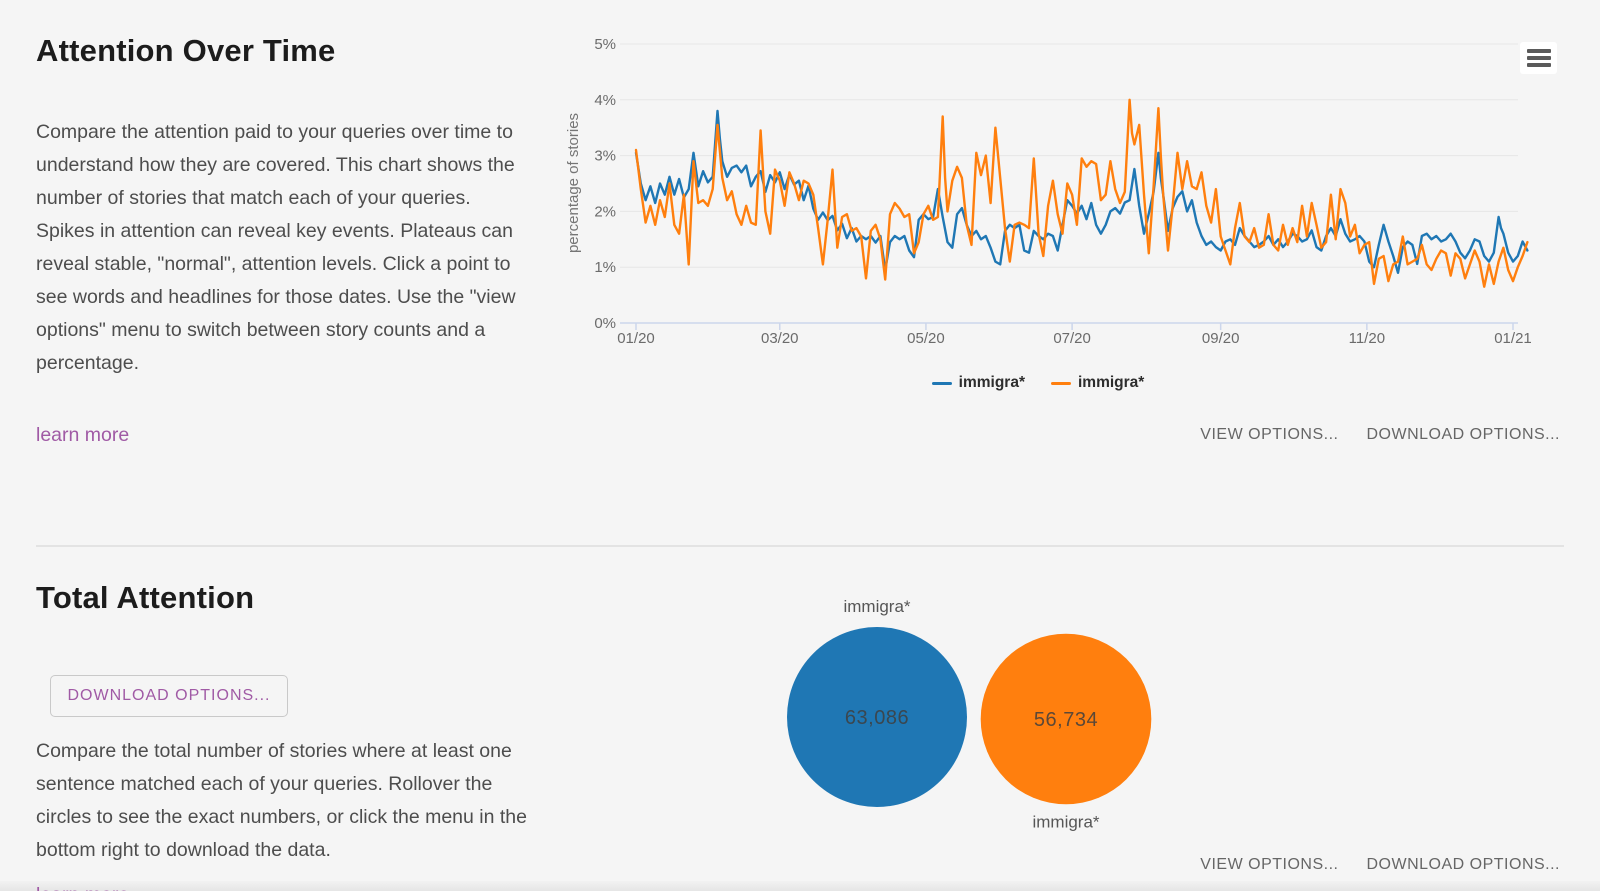  Describe the element at coordinates (573, 183) in the screenshot. I see `y-axis-title: percentage of stories` at that location.